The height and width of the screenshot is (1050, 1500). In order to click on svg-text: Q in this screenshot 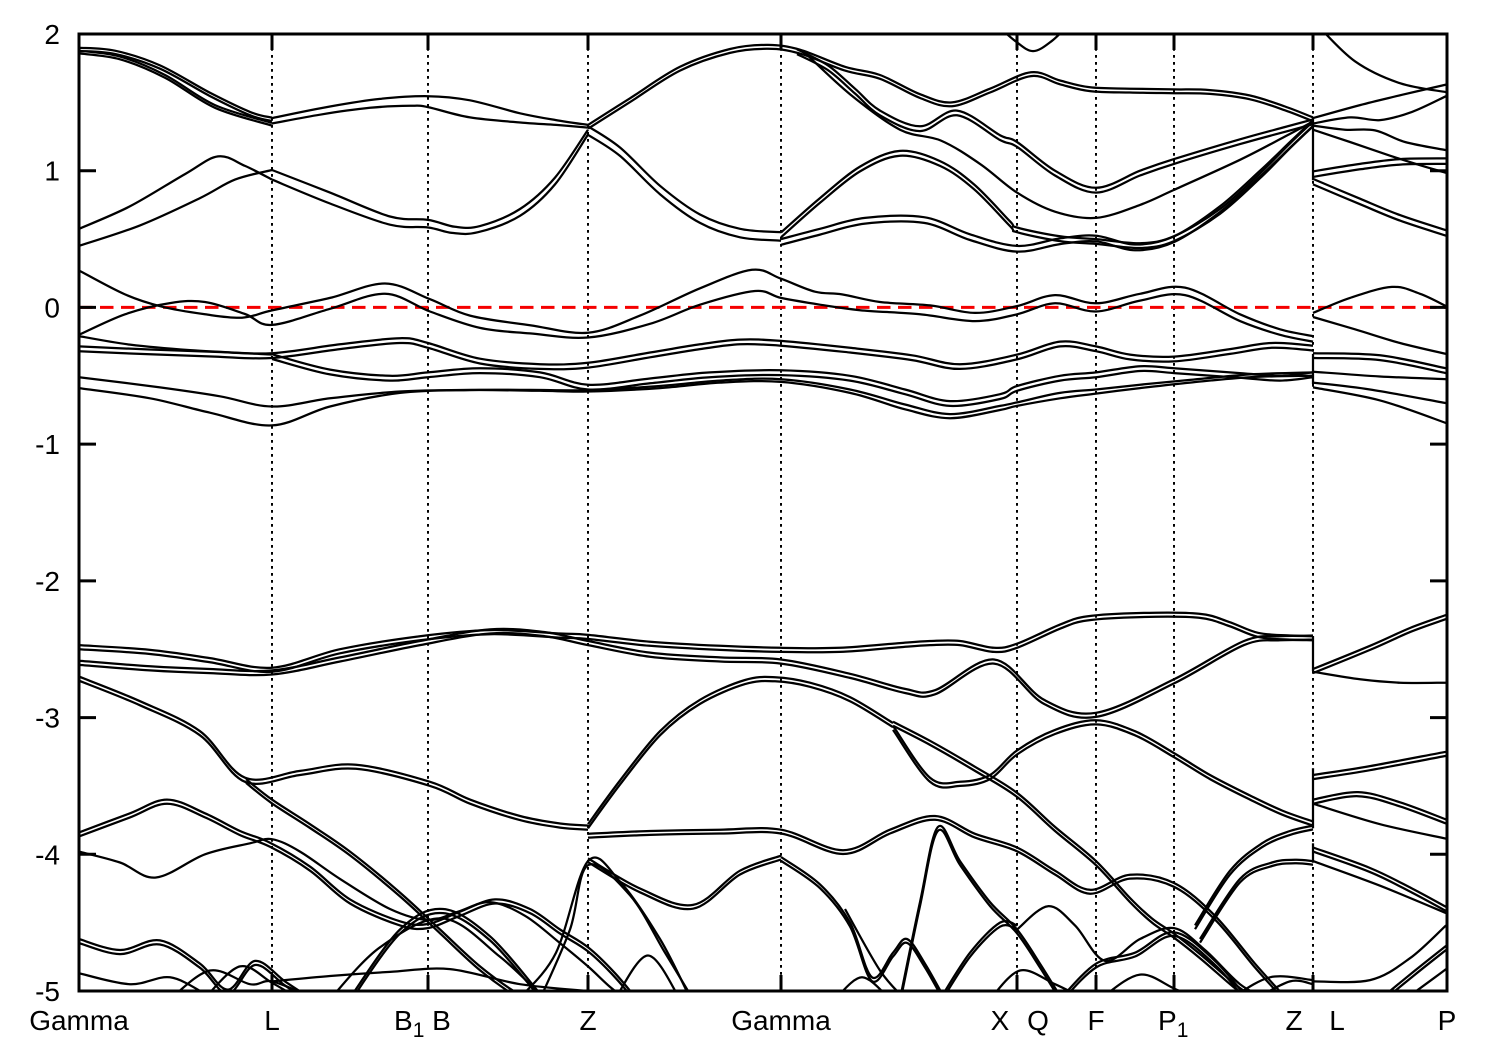, I will do `click(1038, 1020)`.